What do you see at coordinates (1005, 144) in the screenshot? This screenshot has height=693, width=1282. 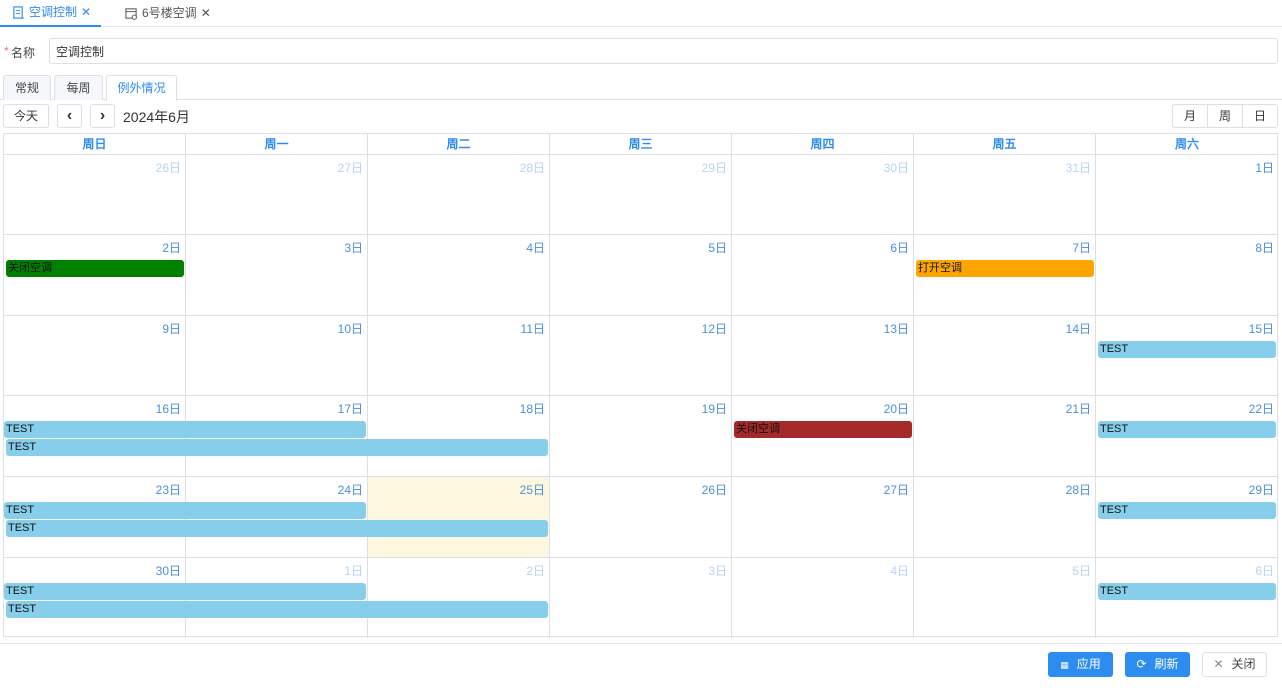 I see `weekday-header: 周五` at bounding box center [1005, 144].